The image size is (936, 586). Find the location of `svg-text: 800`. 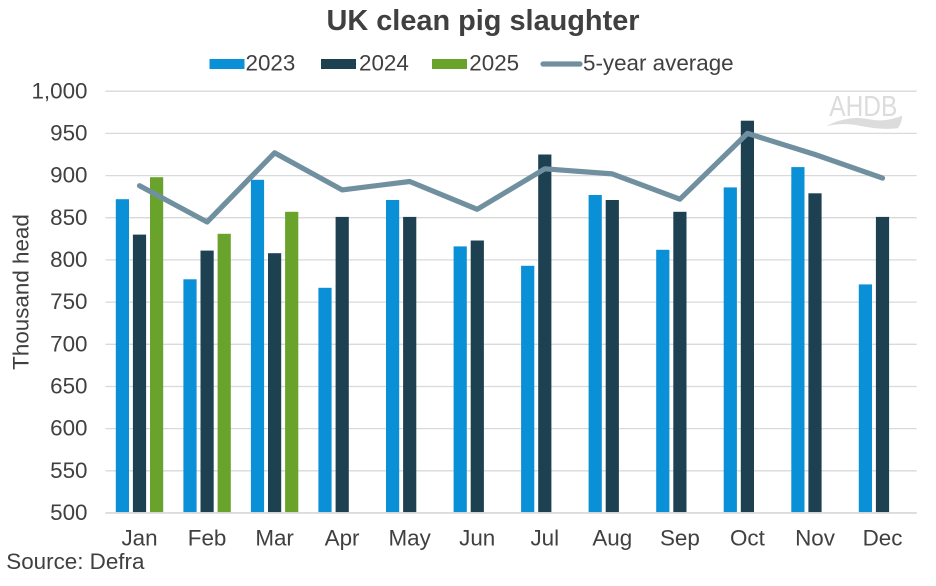

svg-text: 800 is located at coordinates (68, 259).